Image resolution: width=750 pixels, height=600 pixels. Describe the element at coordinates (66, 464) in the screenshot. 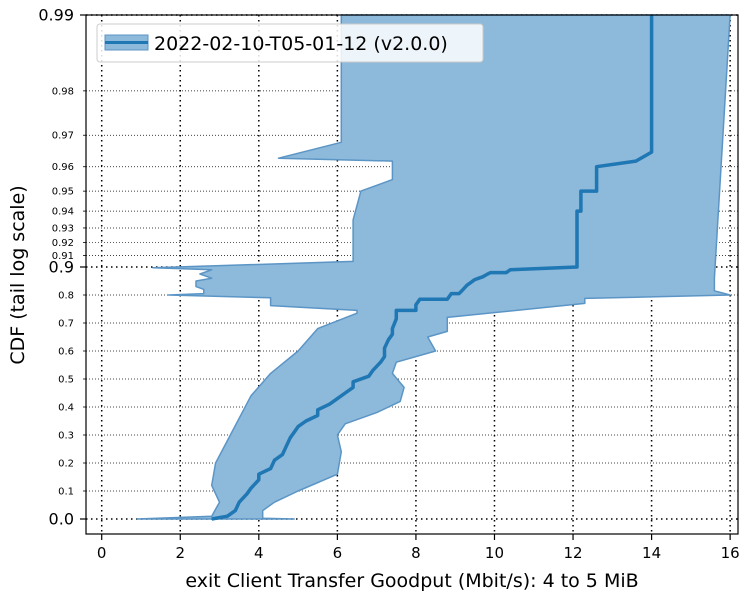

I see `y-minor-tick-label: 0.2` at that location.